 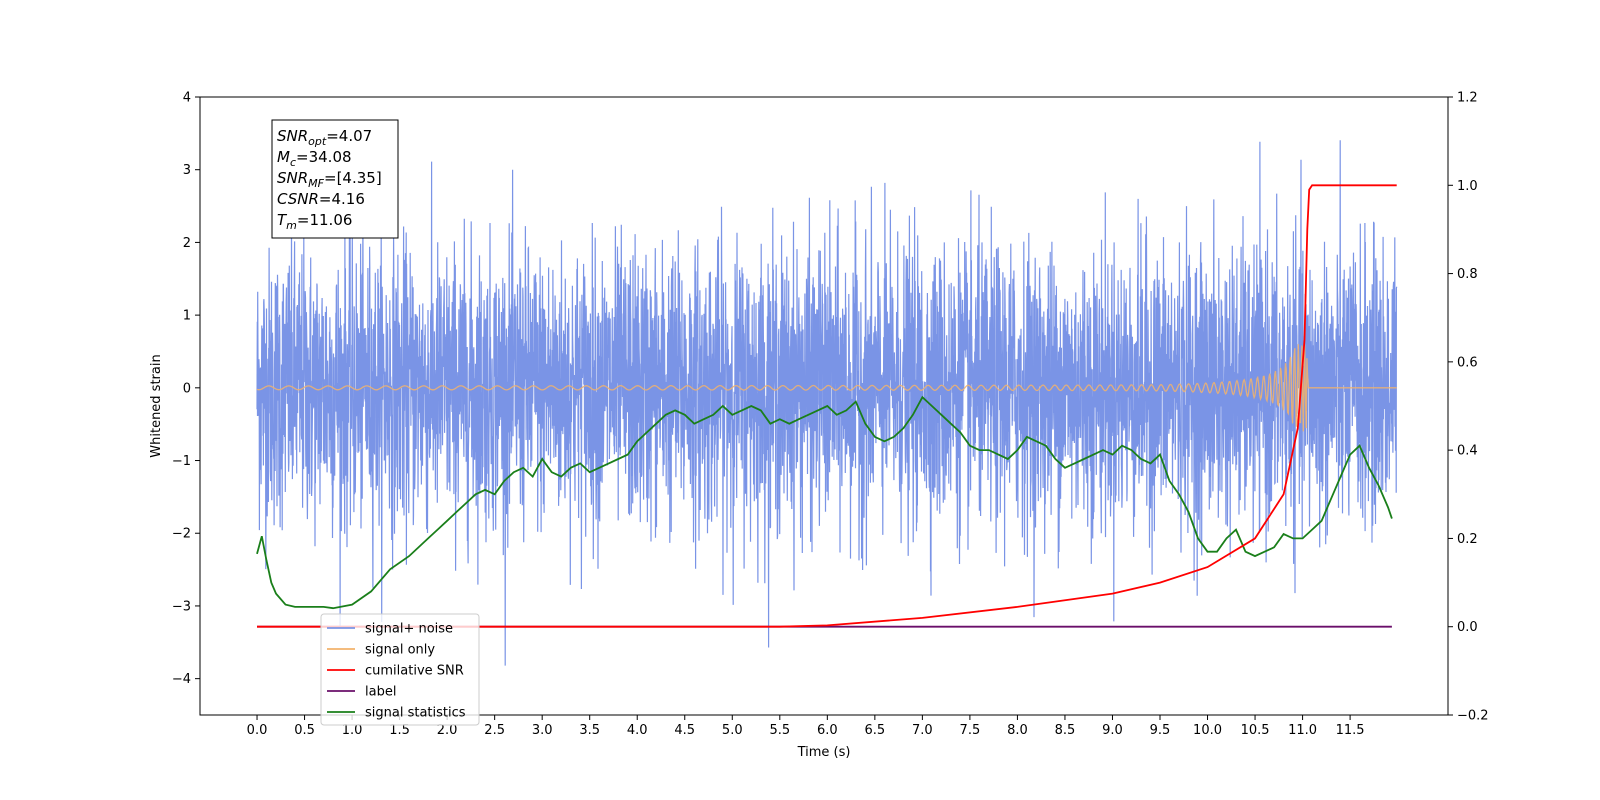 I want to click on series-signal-only-line, so click(x=826, y=388).